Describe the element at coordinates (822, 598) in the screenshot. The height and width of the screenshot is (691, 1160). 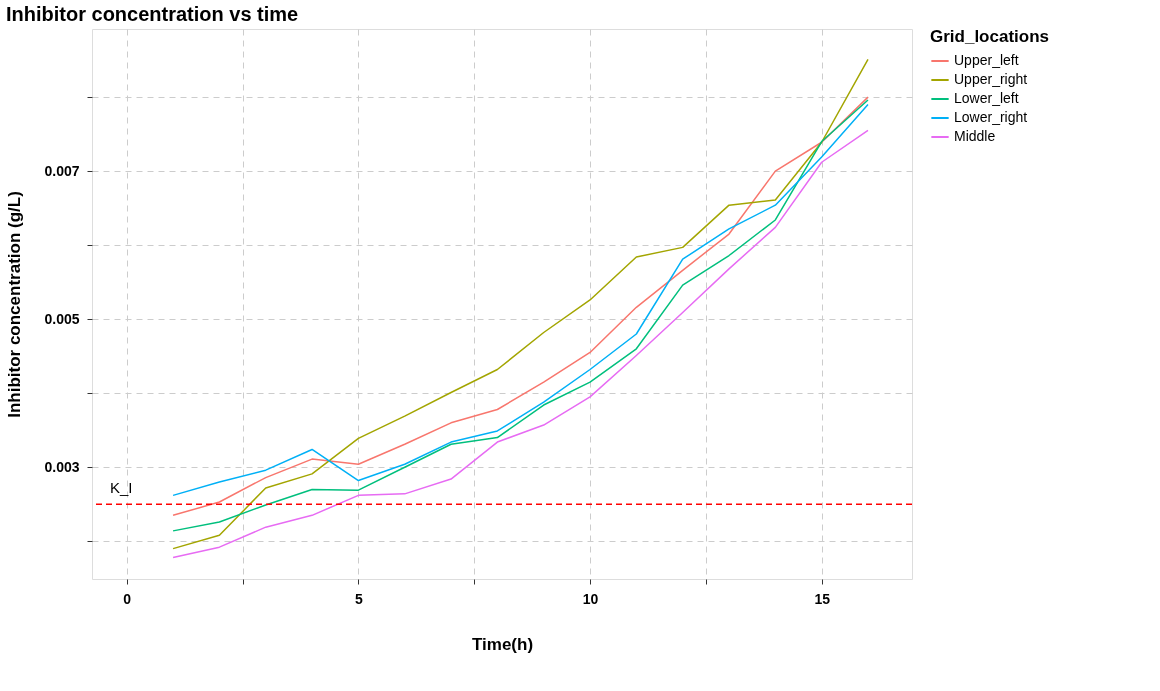
I see `x-tick-label: 15` at that location.